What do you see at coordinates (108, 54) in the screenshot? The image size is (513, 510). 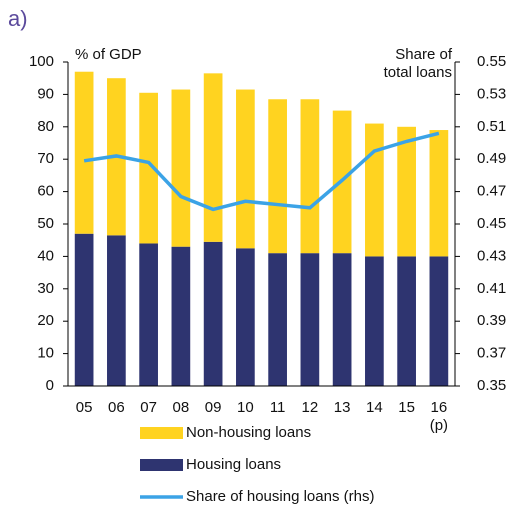 I see `y-axis-label: % of GDP` at bounding box center [108, 54].